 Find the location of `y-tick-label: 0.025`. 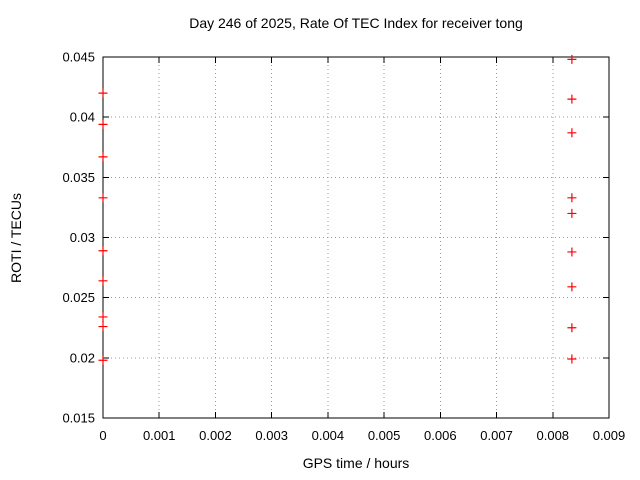

y-tick-label: 0.025 is located at coordinates (78, 297).